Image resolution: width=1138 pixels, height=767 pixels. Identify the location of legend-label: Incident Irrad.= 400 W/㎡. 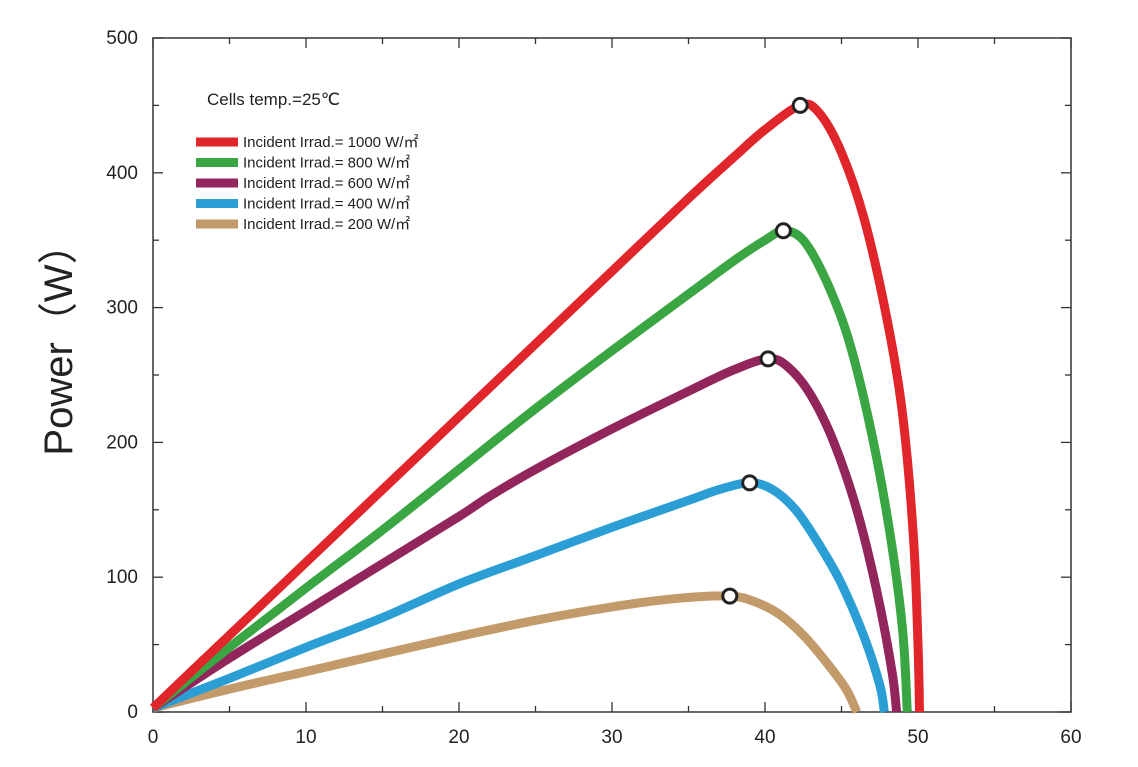
(326, 204).